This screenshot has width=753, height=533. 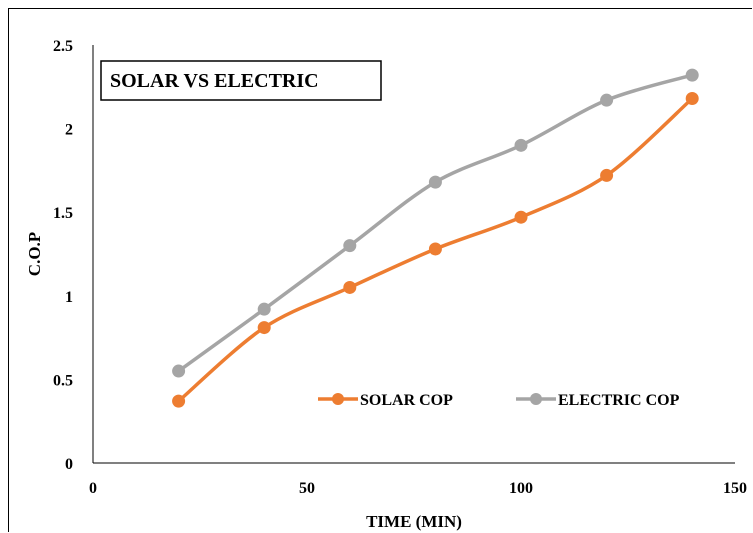 I want to click on legend-item: SOLAR COP, so click(x=385, y=400).